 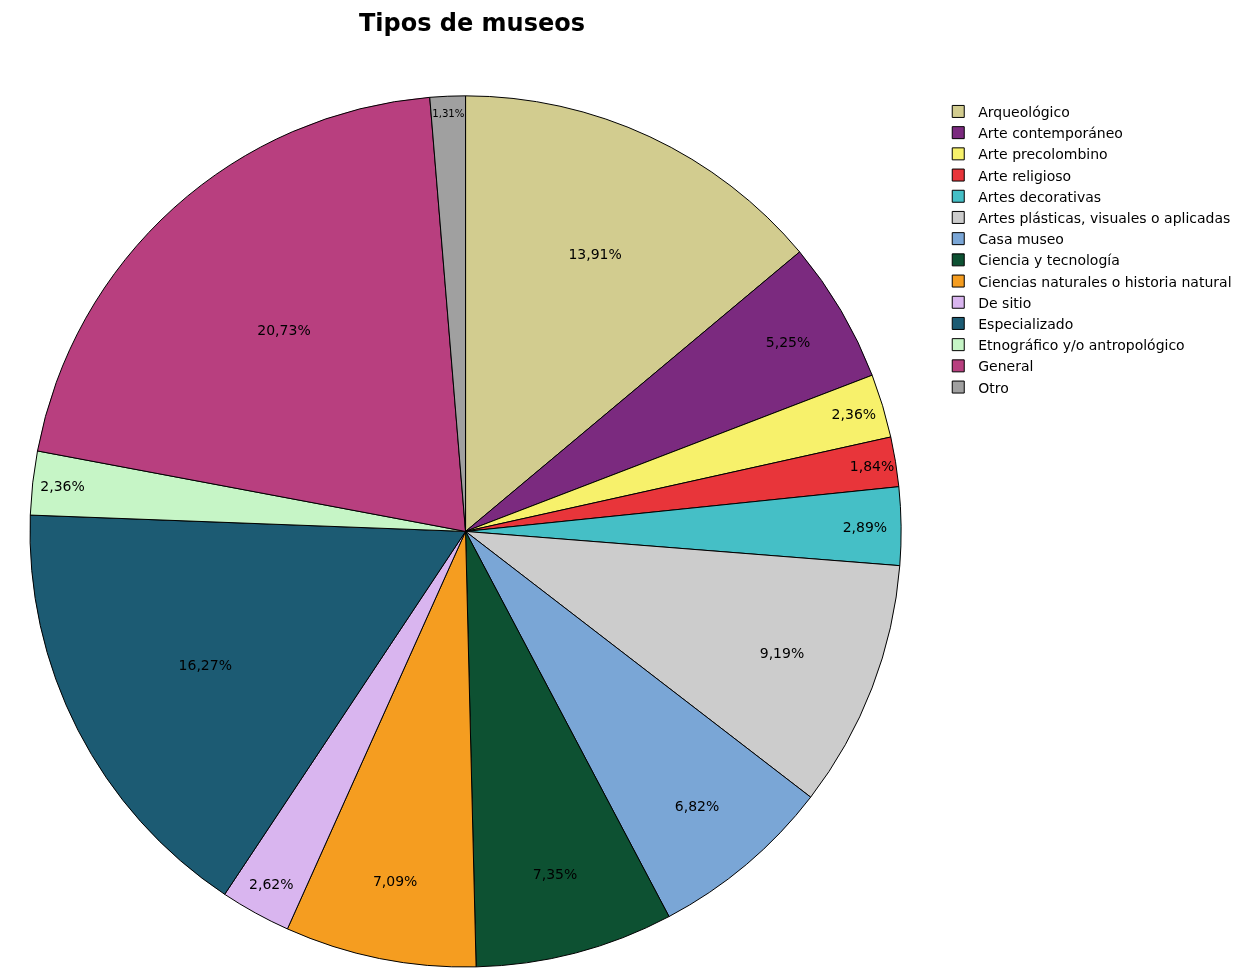 I want to click on legend-label: Arte religioso, so click(x=1025, y=175).